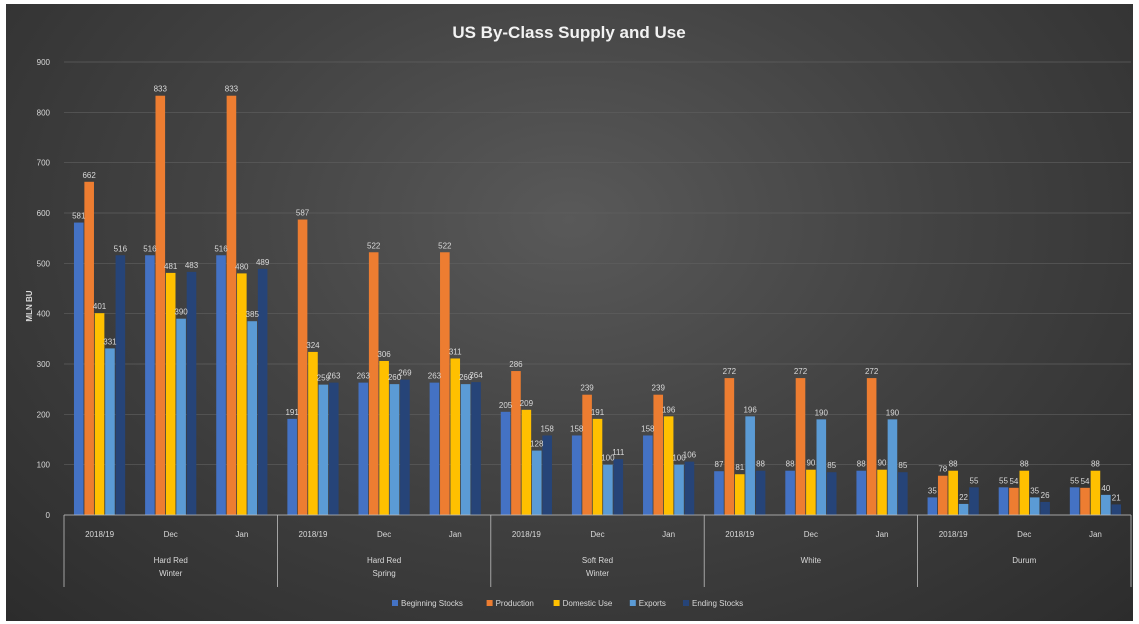 The image size is (1139, 624). Describe the element at coordinates (44, 364) in the screenshot. I see `y-tick-label: 300` at that location.